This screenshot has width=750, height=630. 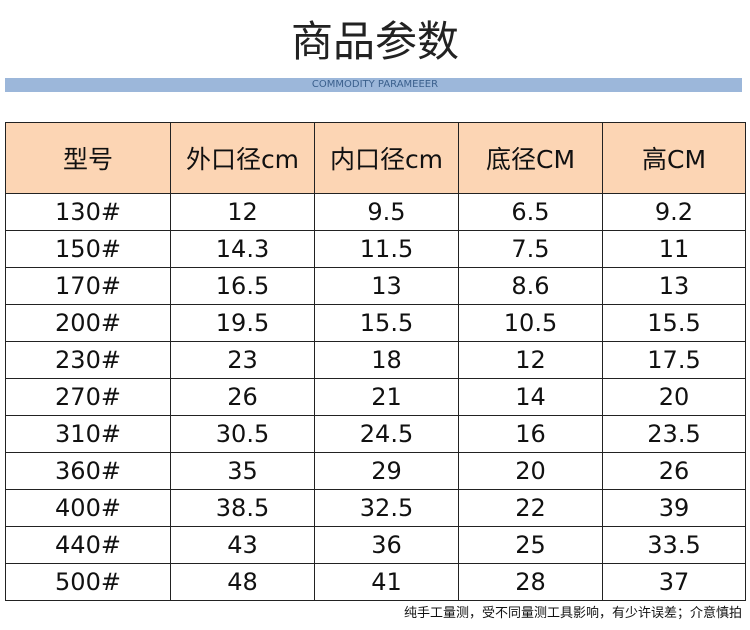 I want to click on table-cell: 24.5, so click(x=386, y=434).